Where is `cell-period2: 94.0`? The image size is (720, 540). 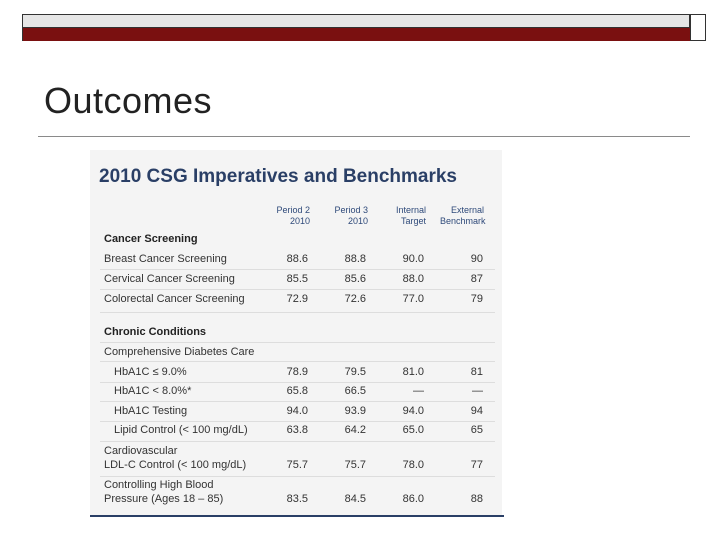
cell-period2: 94.0 is located at coordinates (297, 411).